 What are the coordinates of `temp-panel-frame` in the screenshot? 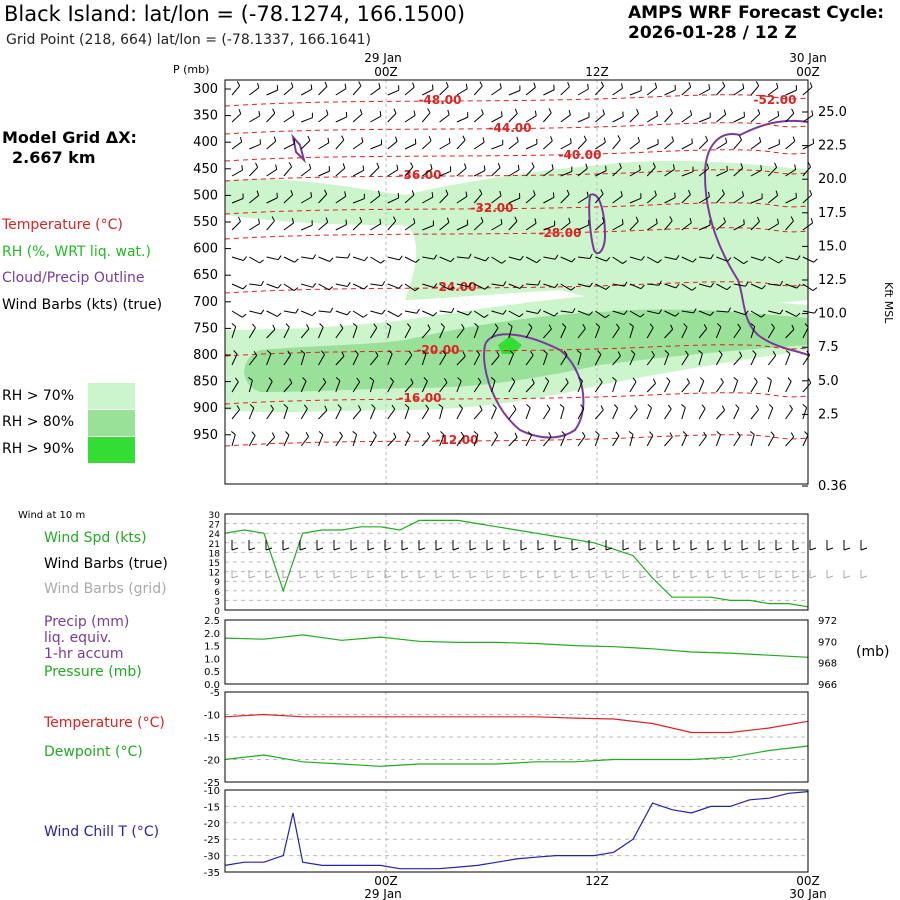 It's located at (516, 737).